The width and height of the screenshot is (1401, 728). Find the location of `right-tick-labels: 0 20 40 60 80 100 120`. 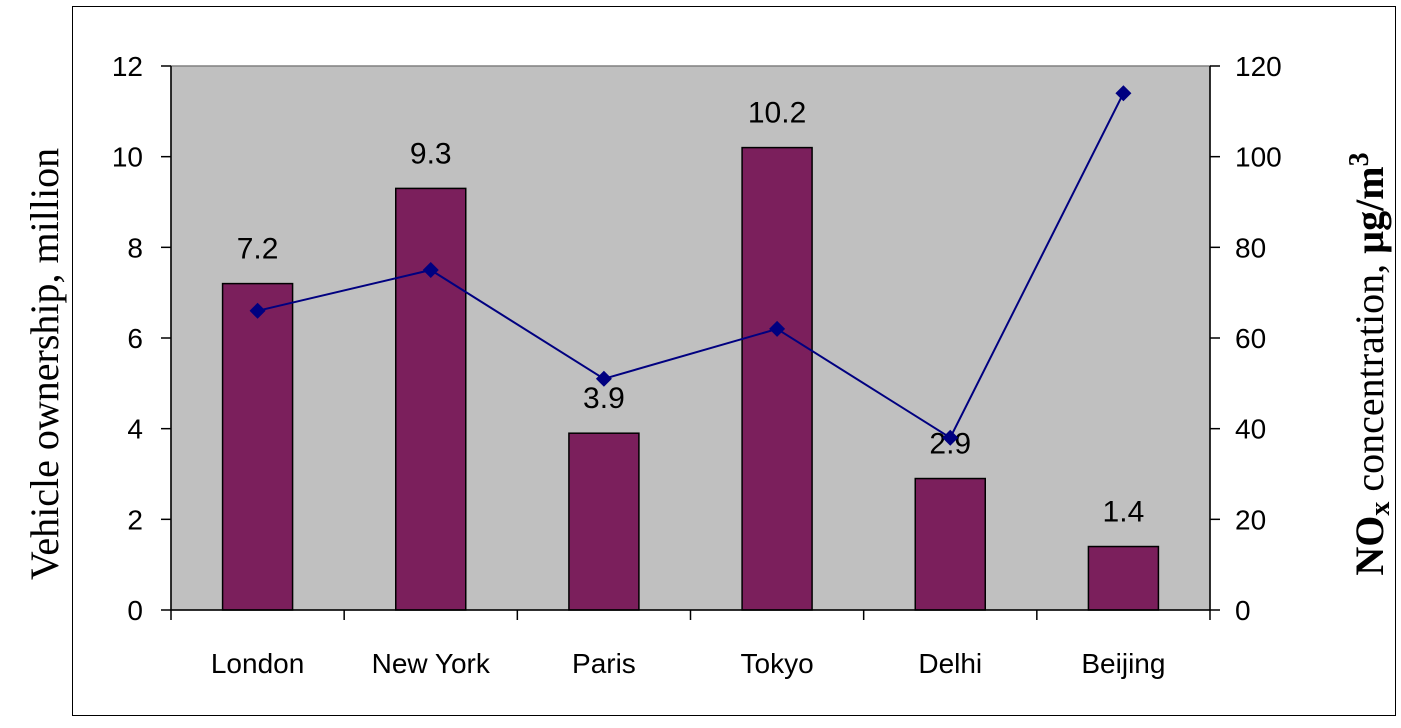

right-tick-labels: 0 20 40 60 80 100 120 is located at coordinates (1258, 338).